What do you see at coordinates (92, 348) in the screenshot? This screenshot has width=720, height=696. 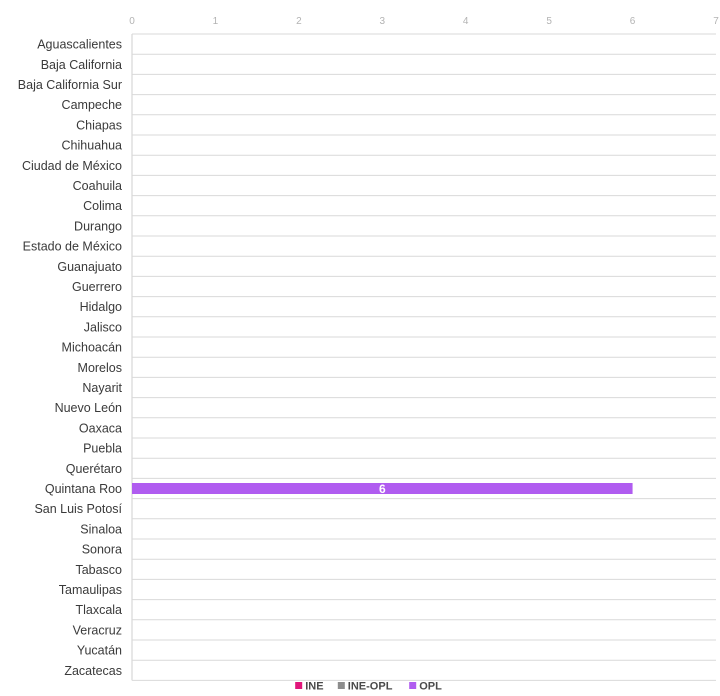 I see `category-label: Michoacán` at bounding box center [92, 348].